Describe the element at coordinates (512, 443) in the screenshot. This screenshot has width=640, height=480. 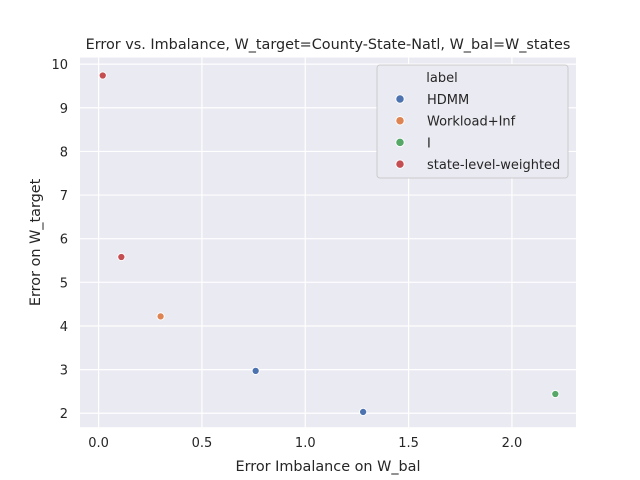
I see `x-tick-label: 2.0` at that location.